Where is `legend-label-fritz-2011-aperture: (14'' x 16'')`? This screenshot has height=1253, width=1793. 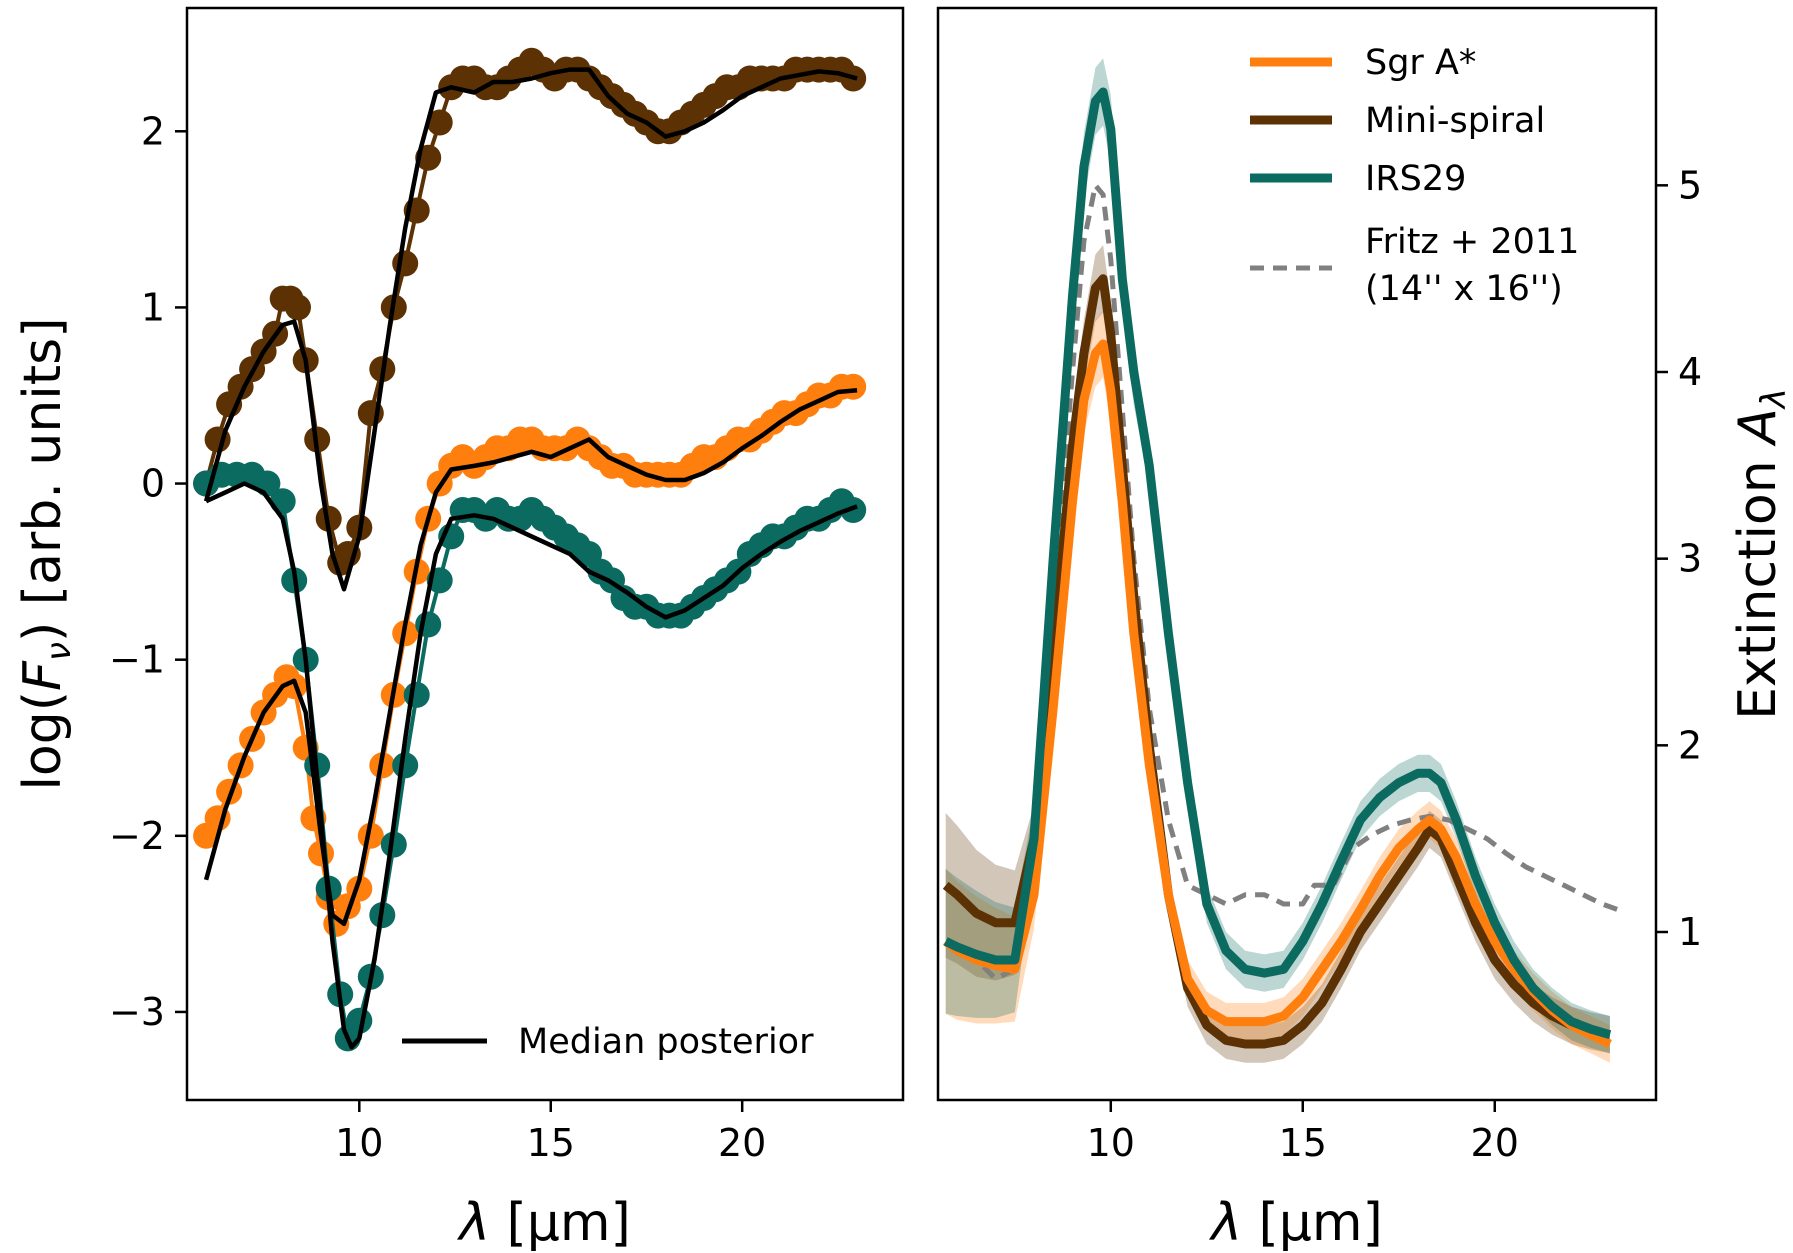
legend-label-fritz-2011-aperture: (14'' x 16'') is located at coordinates (1464, 289).